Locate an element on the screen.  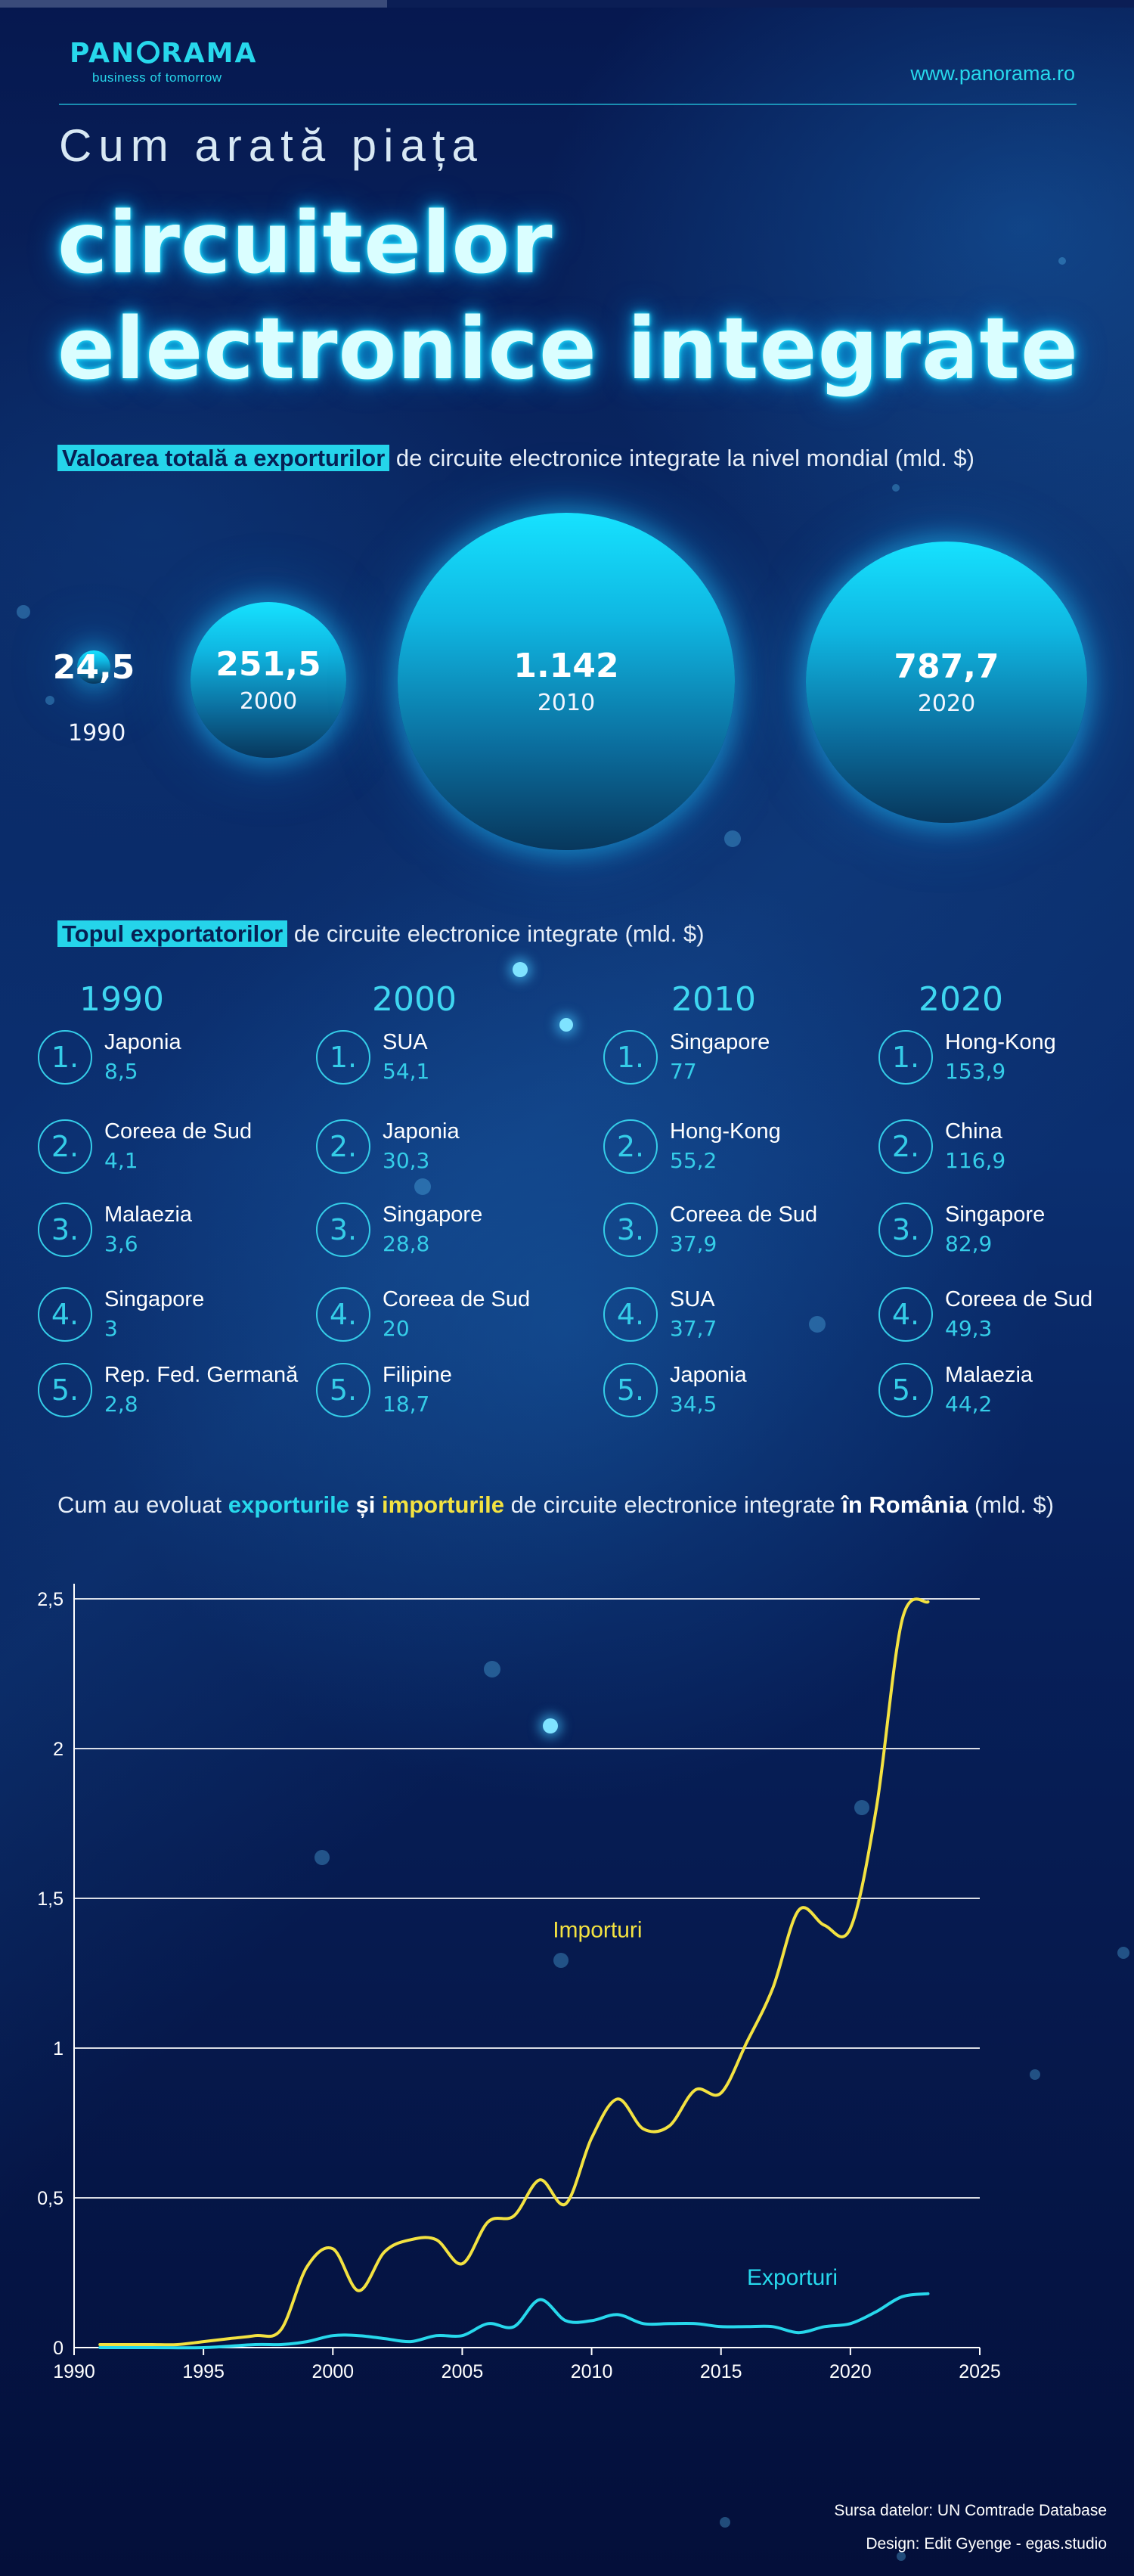
y-tick-label: 0,5 is located at coordinates (50, 2198).